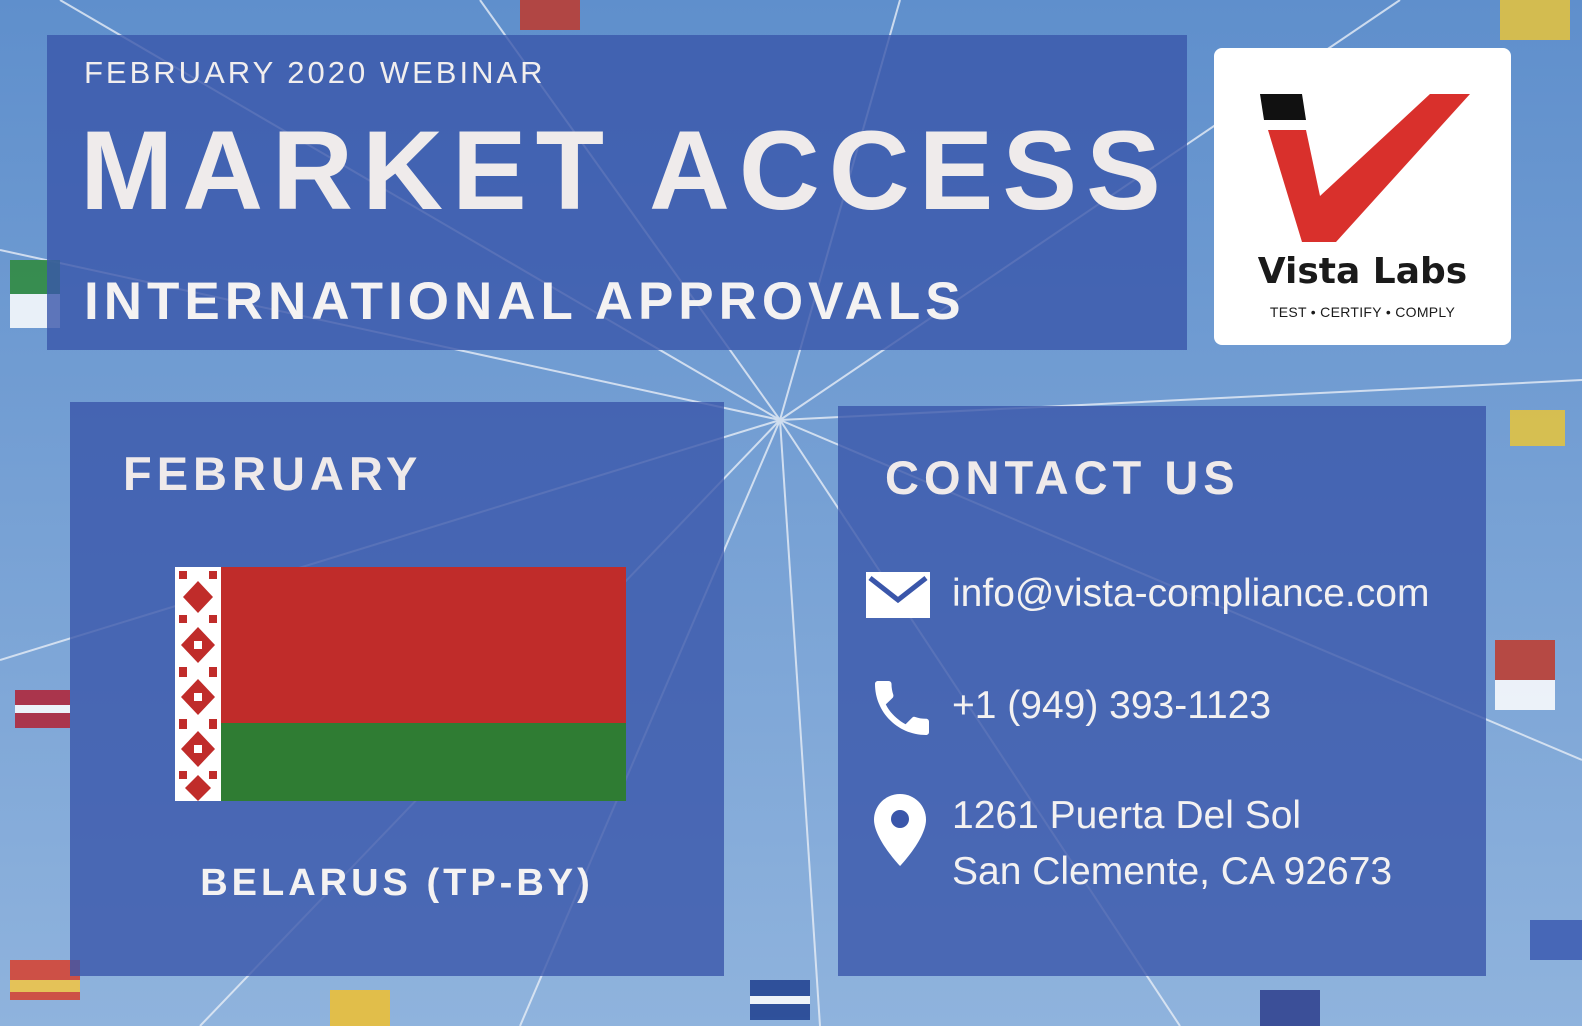 Image resolution: width=1582 pixels, height=1026 pixels. Describe the element at coordinates (900, 830) in the screenshot. I see `map-pin-icon` at that location.